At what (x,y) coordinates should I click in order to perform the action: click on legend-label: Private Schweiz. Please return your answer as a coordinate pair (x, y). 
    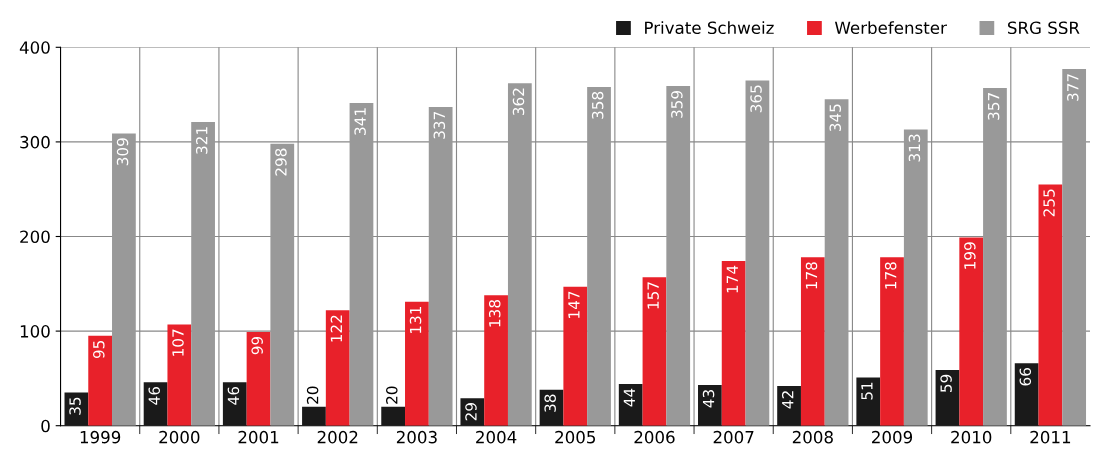
    Looking at the image, I should click on (709, 28).